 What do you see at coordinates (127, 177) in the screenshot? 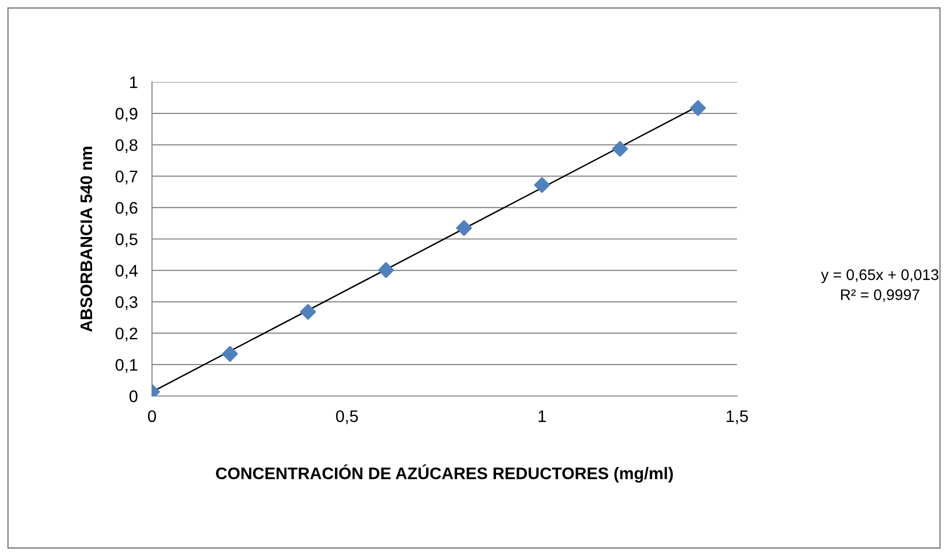
I see `y-tick-label: 0,7` at bounding box center [127, 177].